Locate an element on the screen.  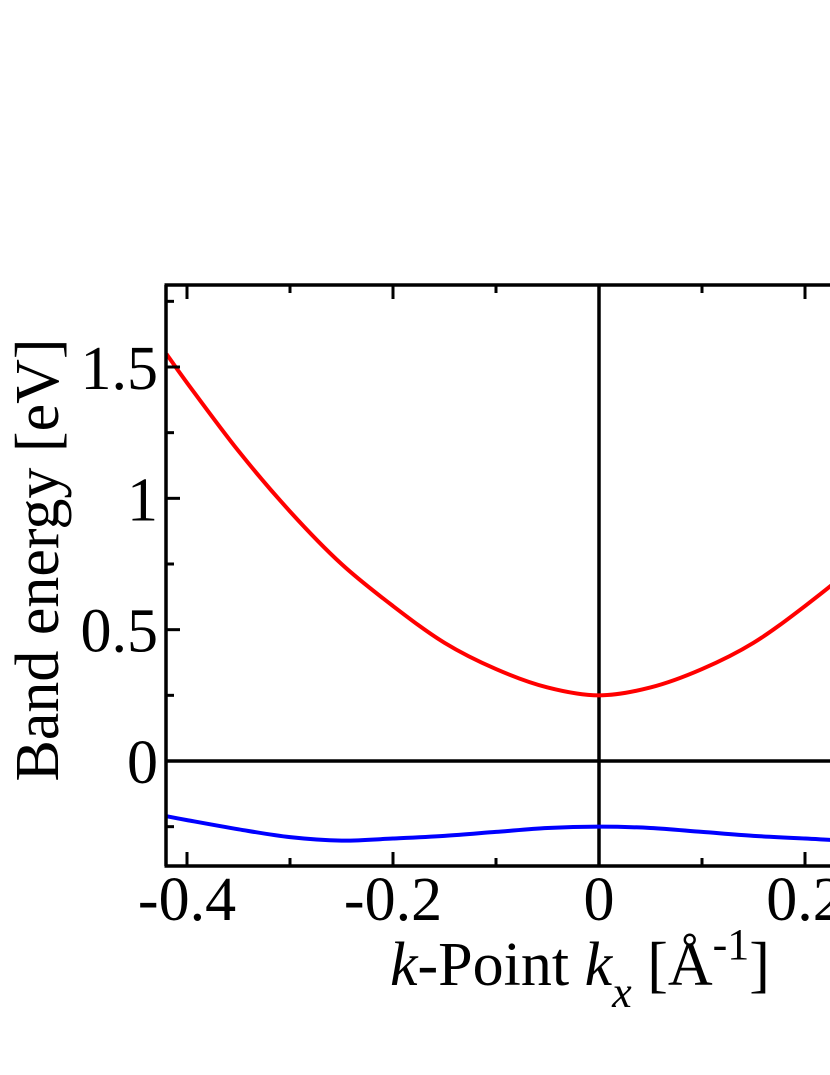
y-tick-label: 0.5 is located at coordinates (120, 632).